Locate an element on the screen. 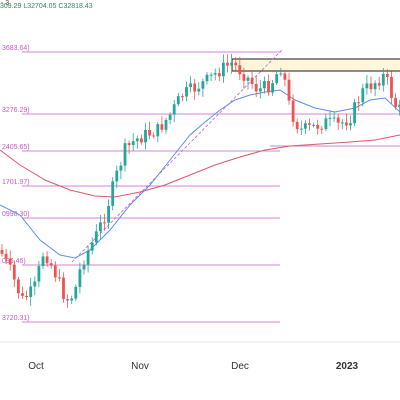 This screenshot has height=400, width=400. x-axis-labels: Oct Nov Dec 2023 is located at coordinates (193, 366).